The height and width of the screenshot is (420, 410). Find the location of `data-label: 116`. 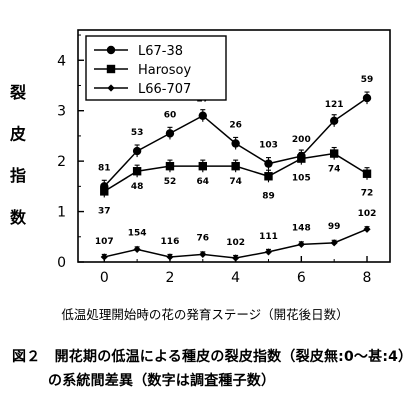

data-label: 116 is located at coordinates (170, 242).